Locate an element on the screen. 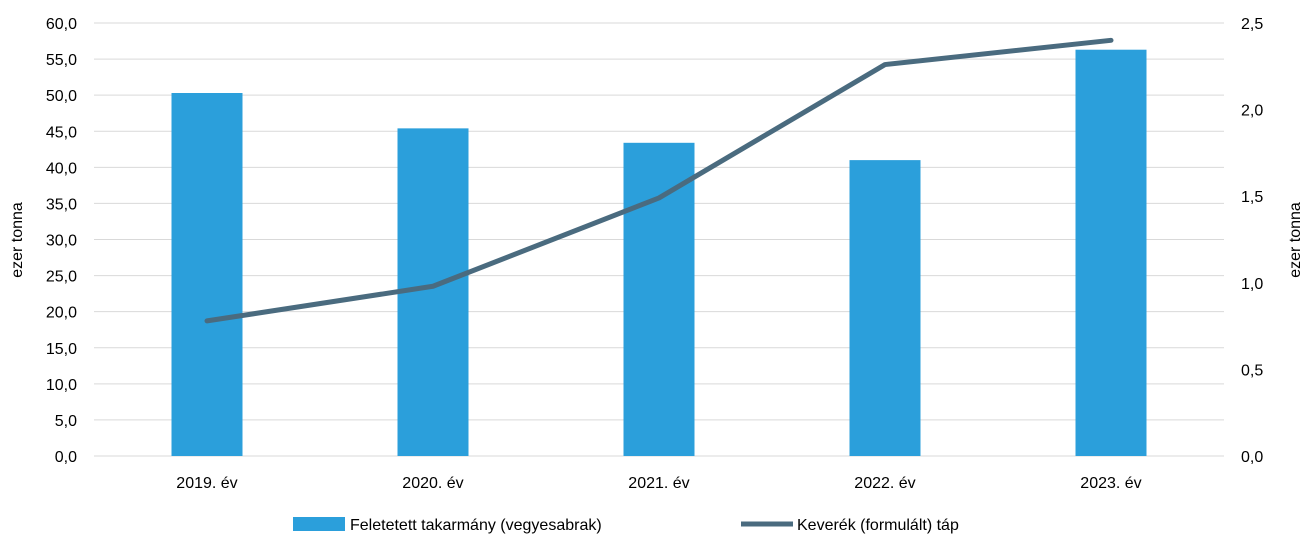 Image resolution: width=1313 pixels, height=539 pixels. right-tick-label: 2,0 is located at coordinates (1252, 111).